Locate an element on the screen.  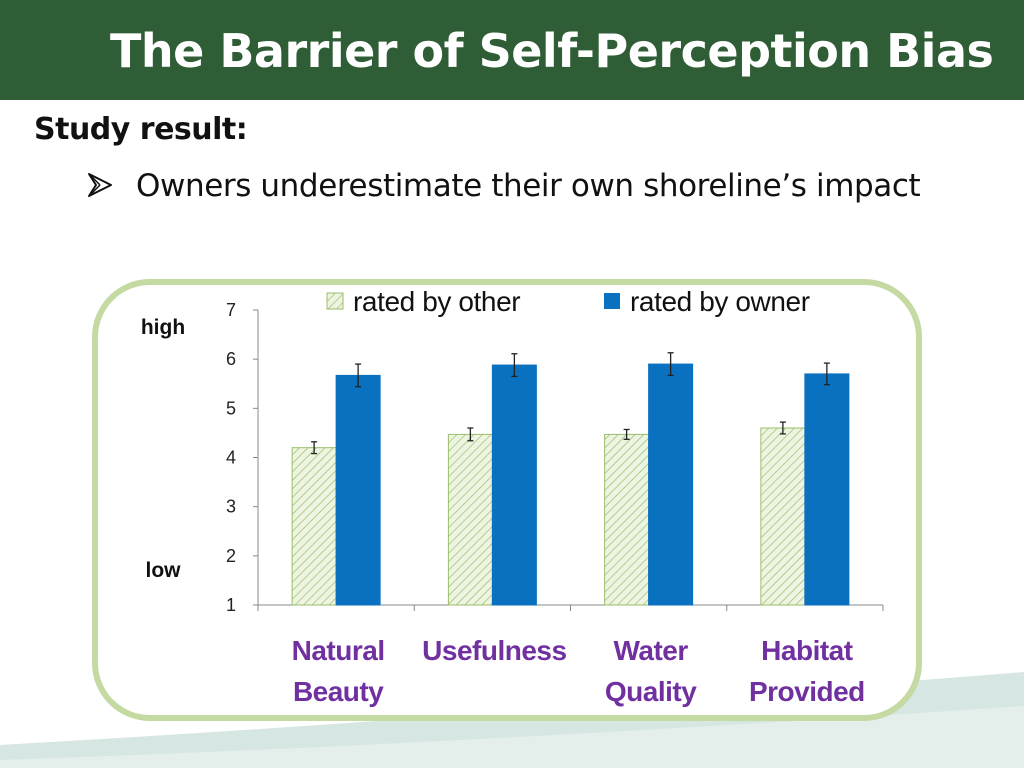
y-tick-label: 2 is located at coordinates (231, 556).